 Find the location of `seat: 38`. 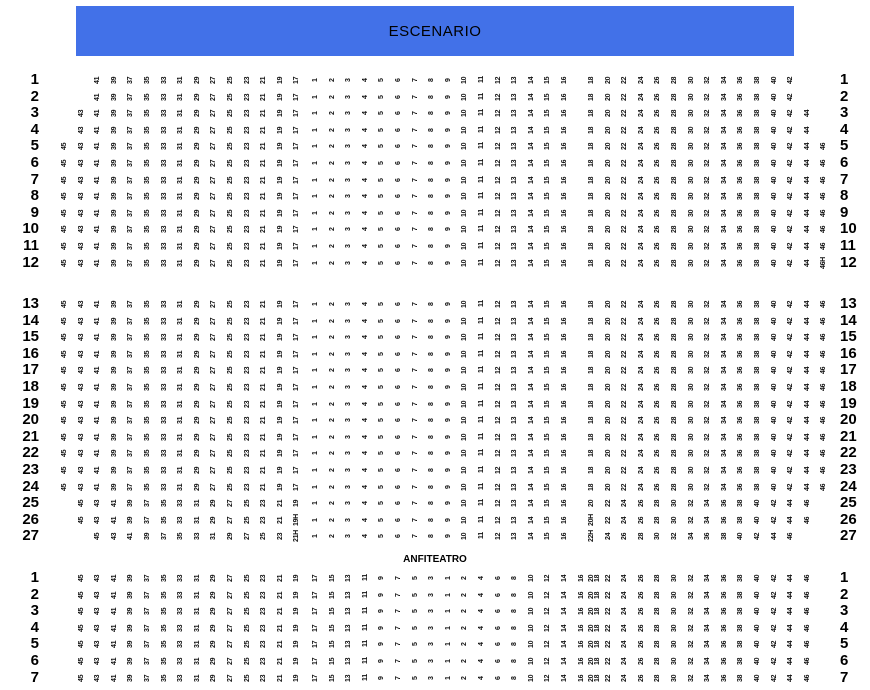

seat: 38 is located at coordinates (757, 420).